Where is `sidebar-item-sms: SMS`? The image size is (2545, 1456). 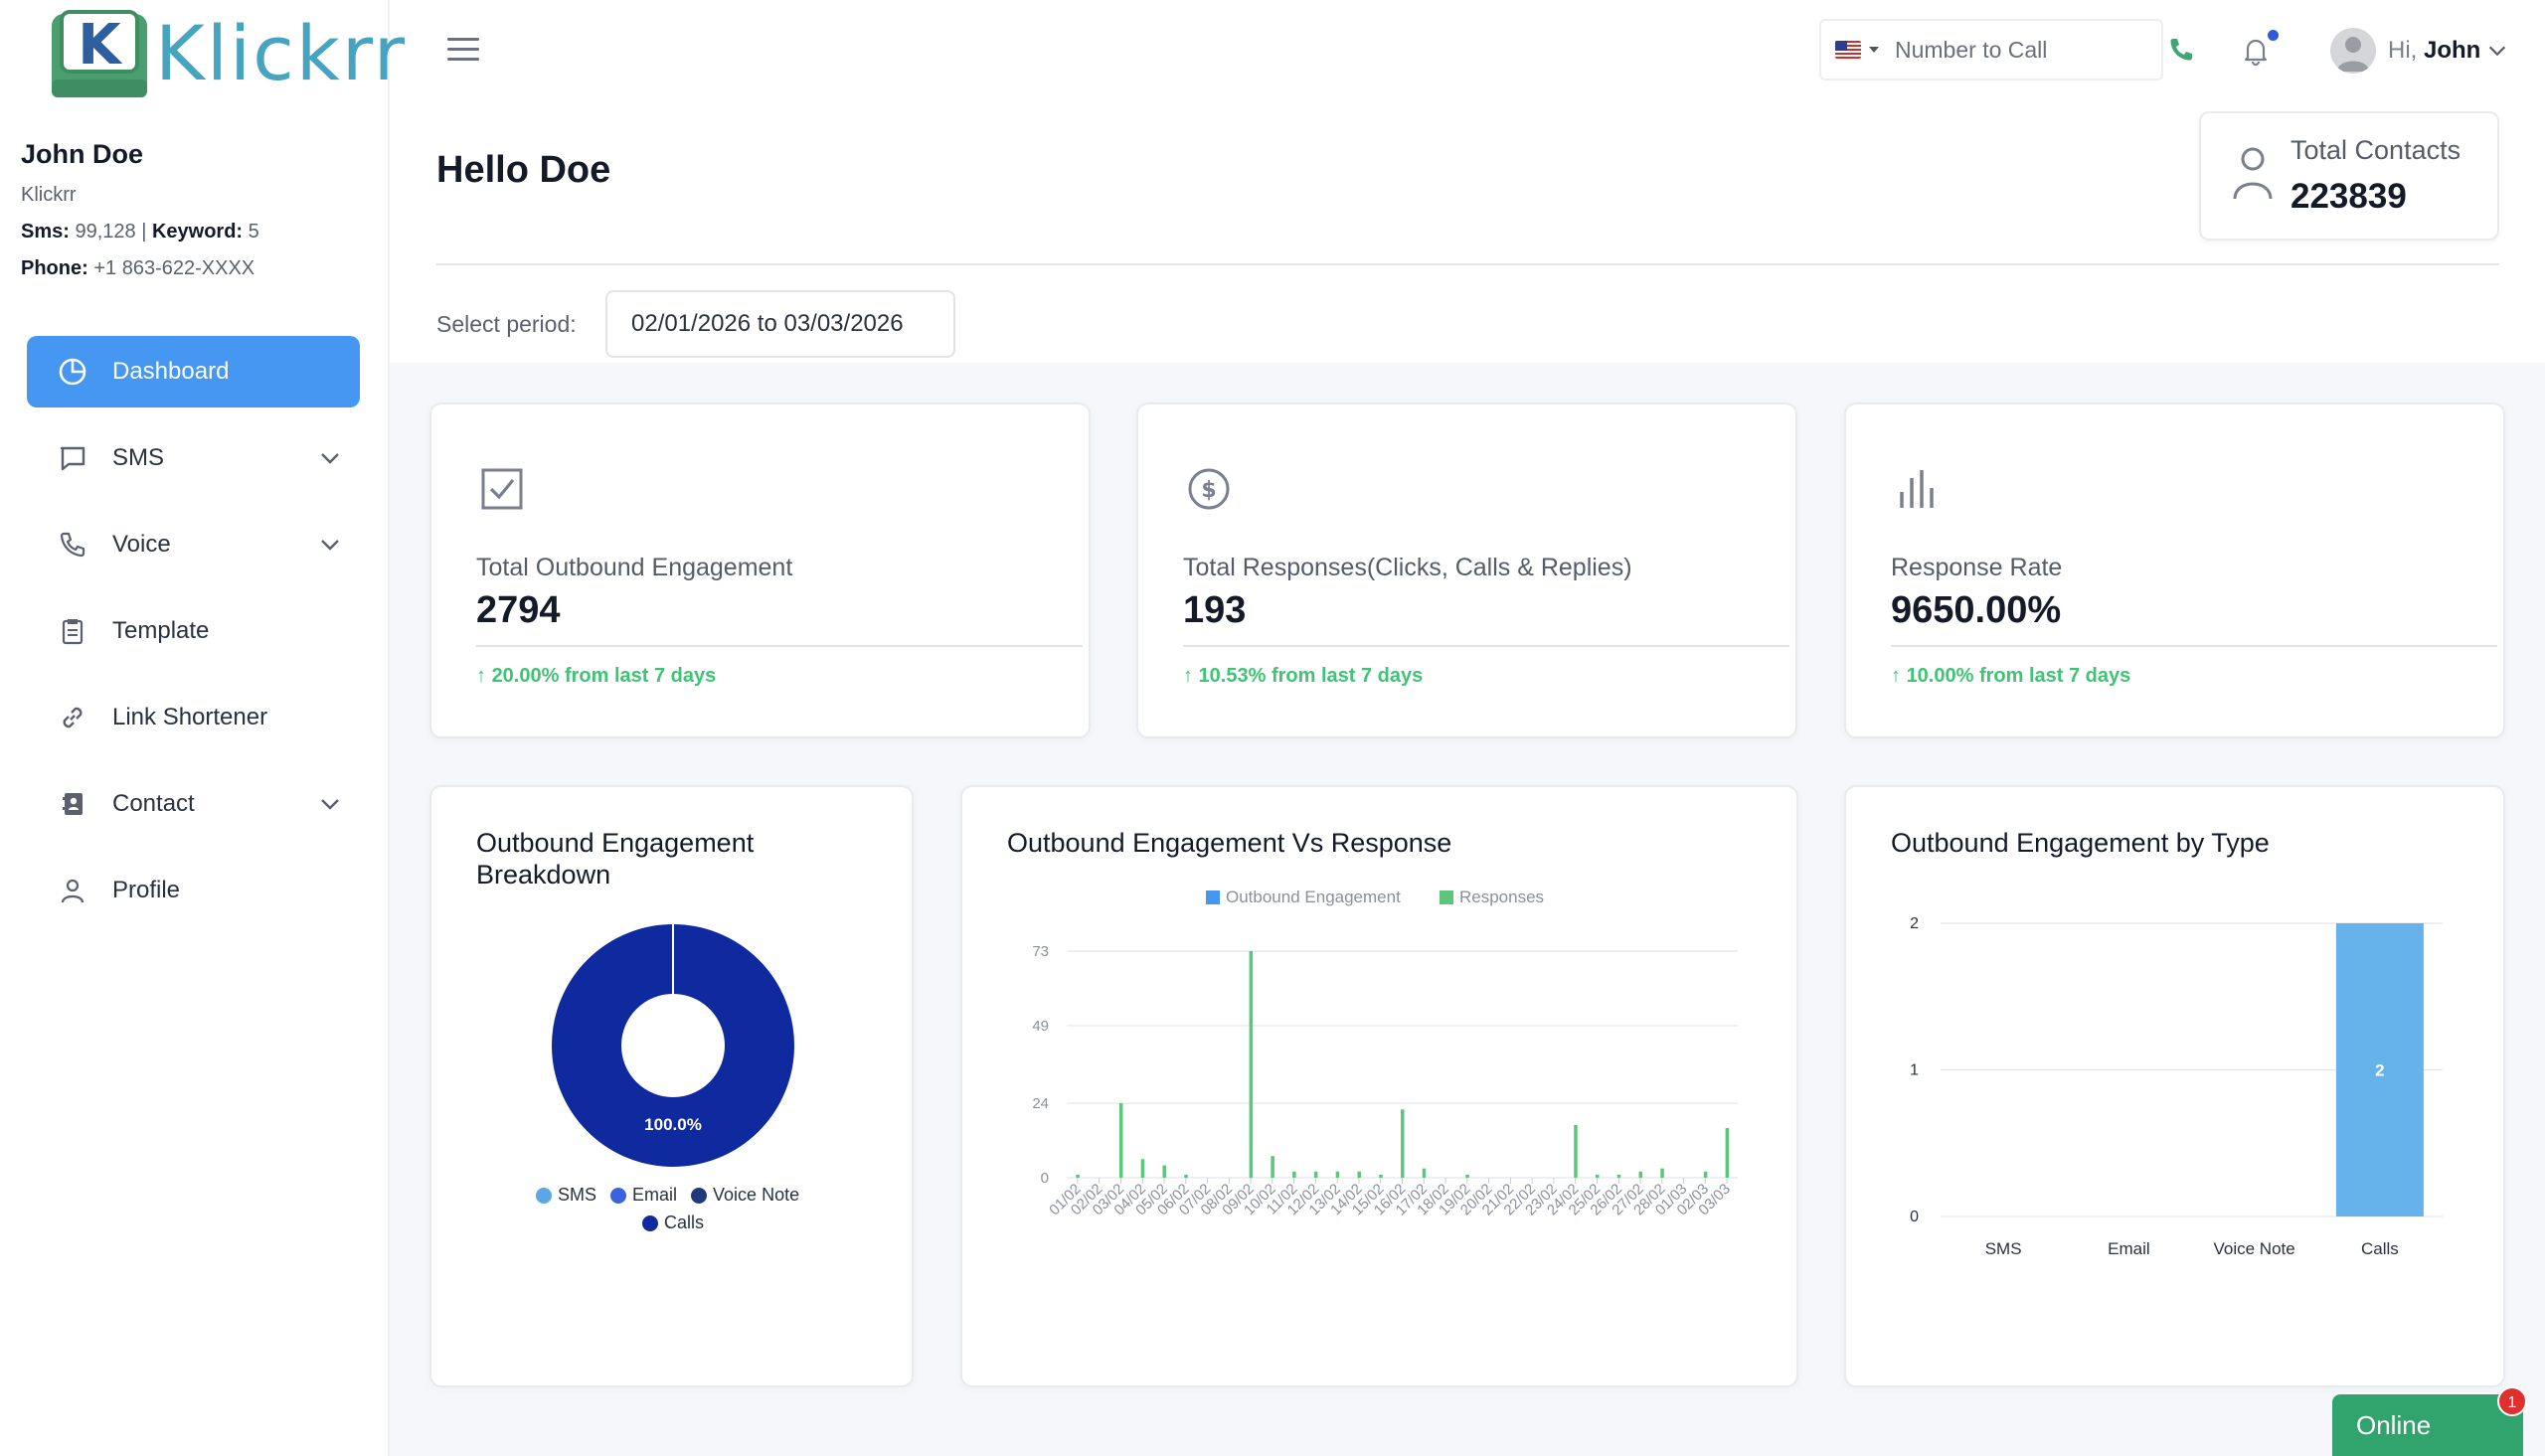 sidebar-item-sms: SMS is located at coordinates (193, 458).